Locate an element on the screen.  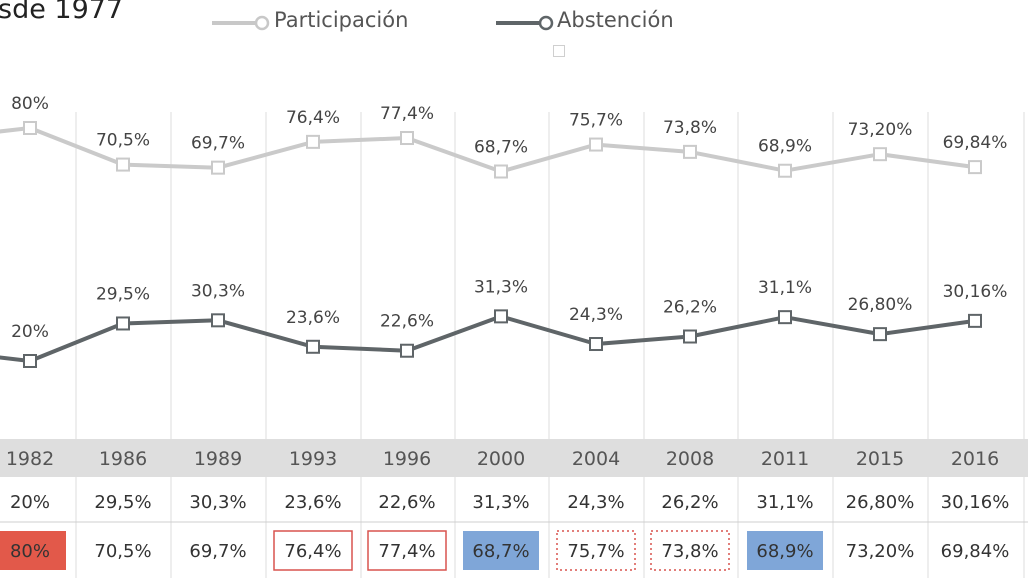
data-label-participacion-6: 75,7% is located at coordinates (596, 121).